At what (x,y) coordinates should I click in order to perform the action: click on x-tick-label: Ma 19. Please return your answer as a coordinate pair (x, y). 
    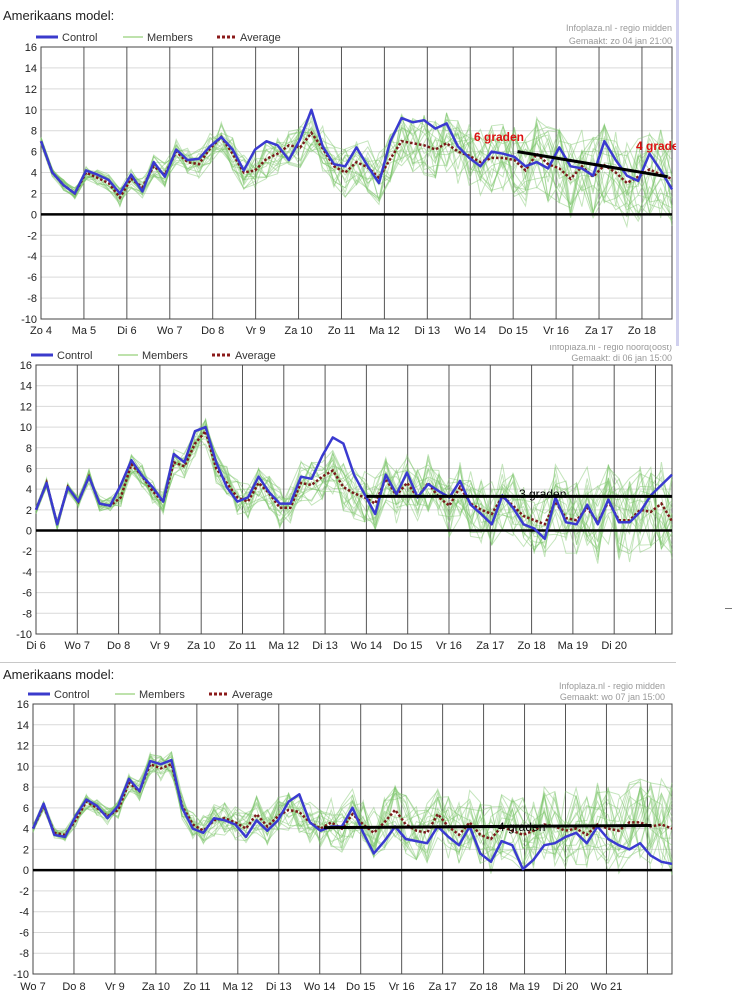
    Looking at the image, I should click on (573, 646).